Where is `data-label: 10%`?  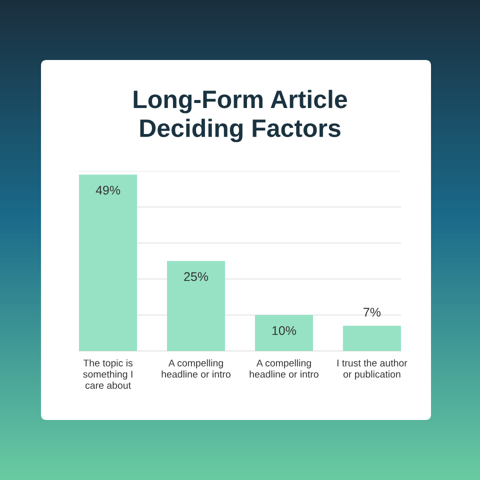
data-label: 10% is located at coordinates (284, 331).